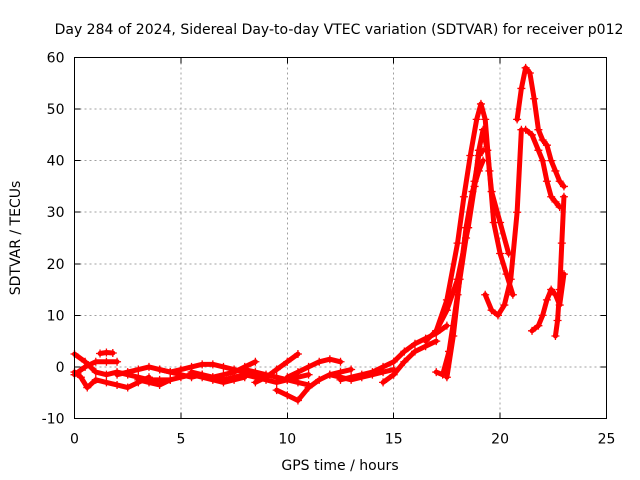 The image size is (640, 480). What do you see at coordinates (180, 440) in the screenshot?
I see `x-tick-label: 5` at bounding box center [180, 440].